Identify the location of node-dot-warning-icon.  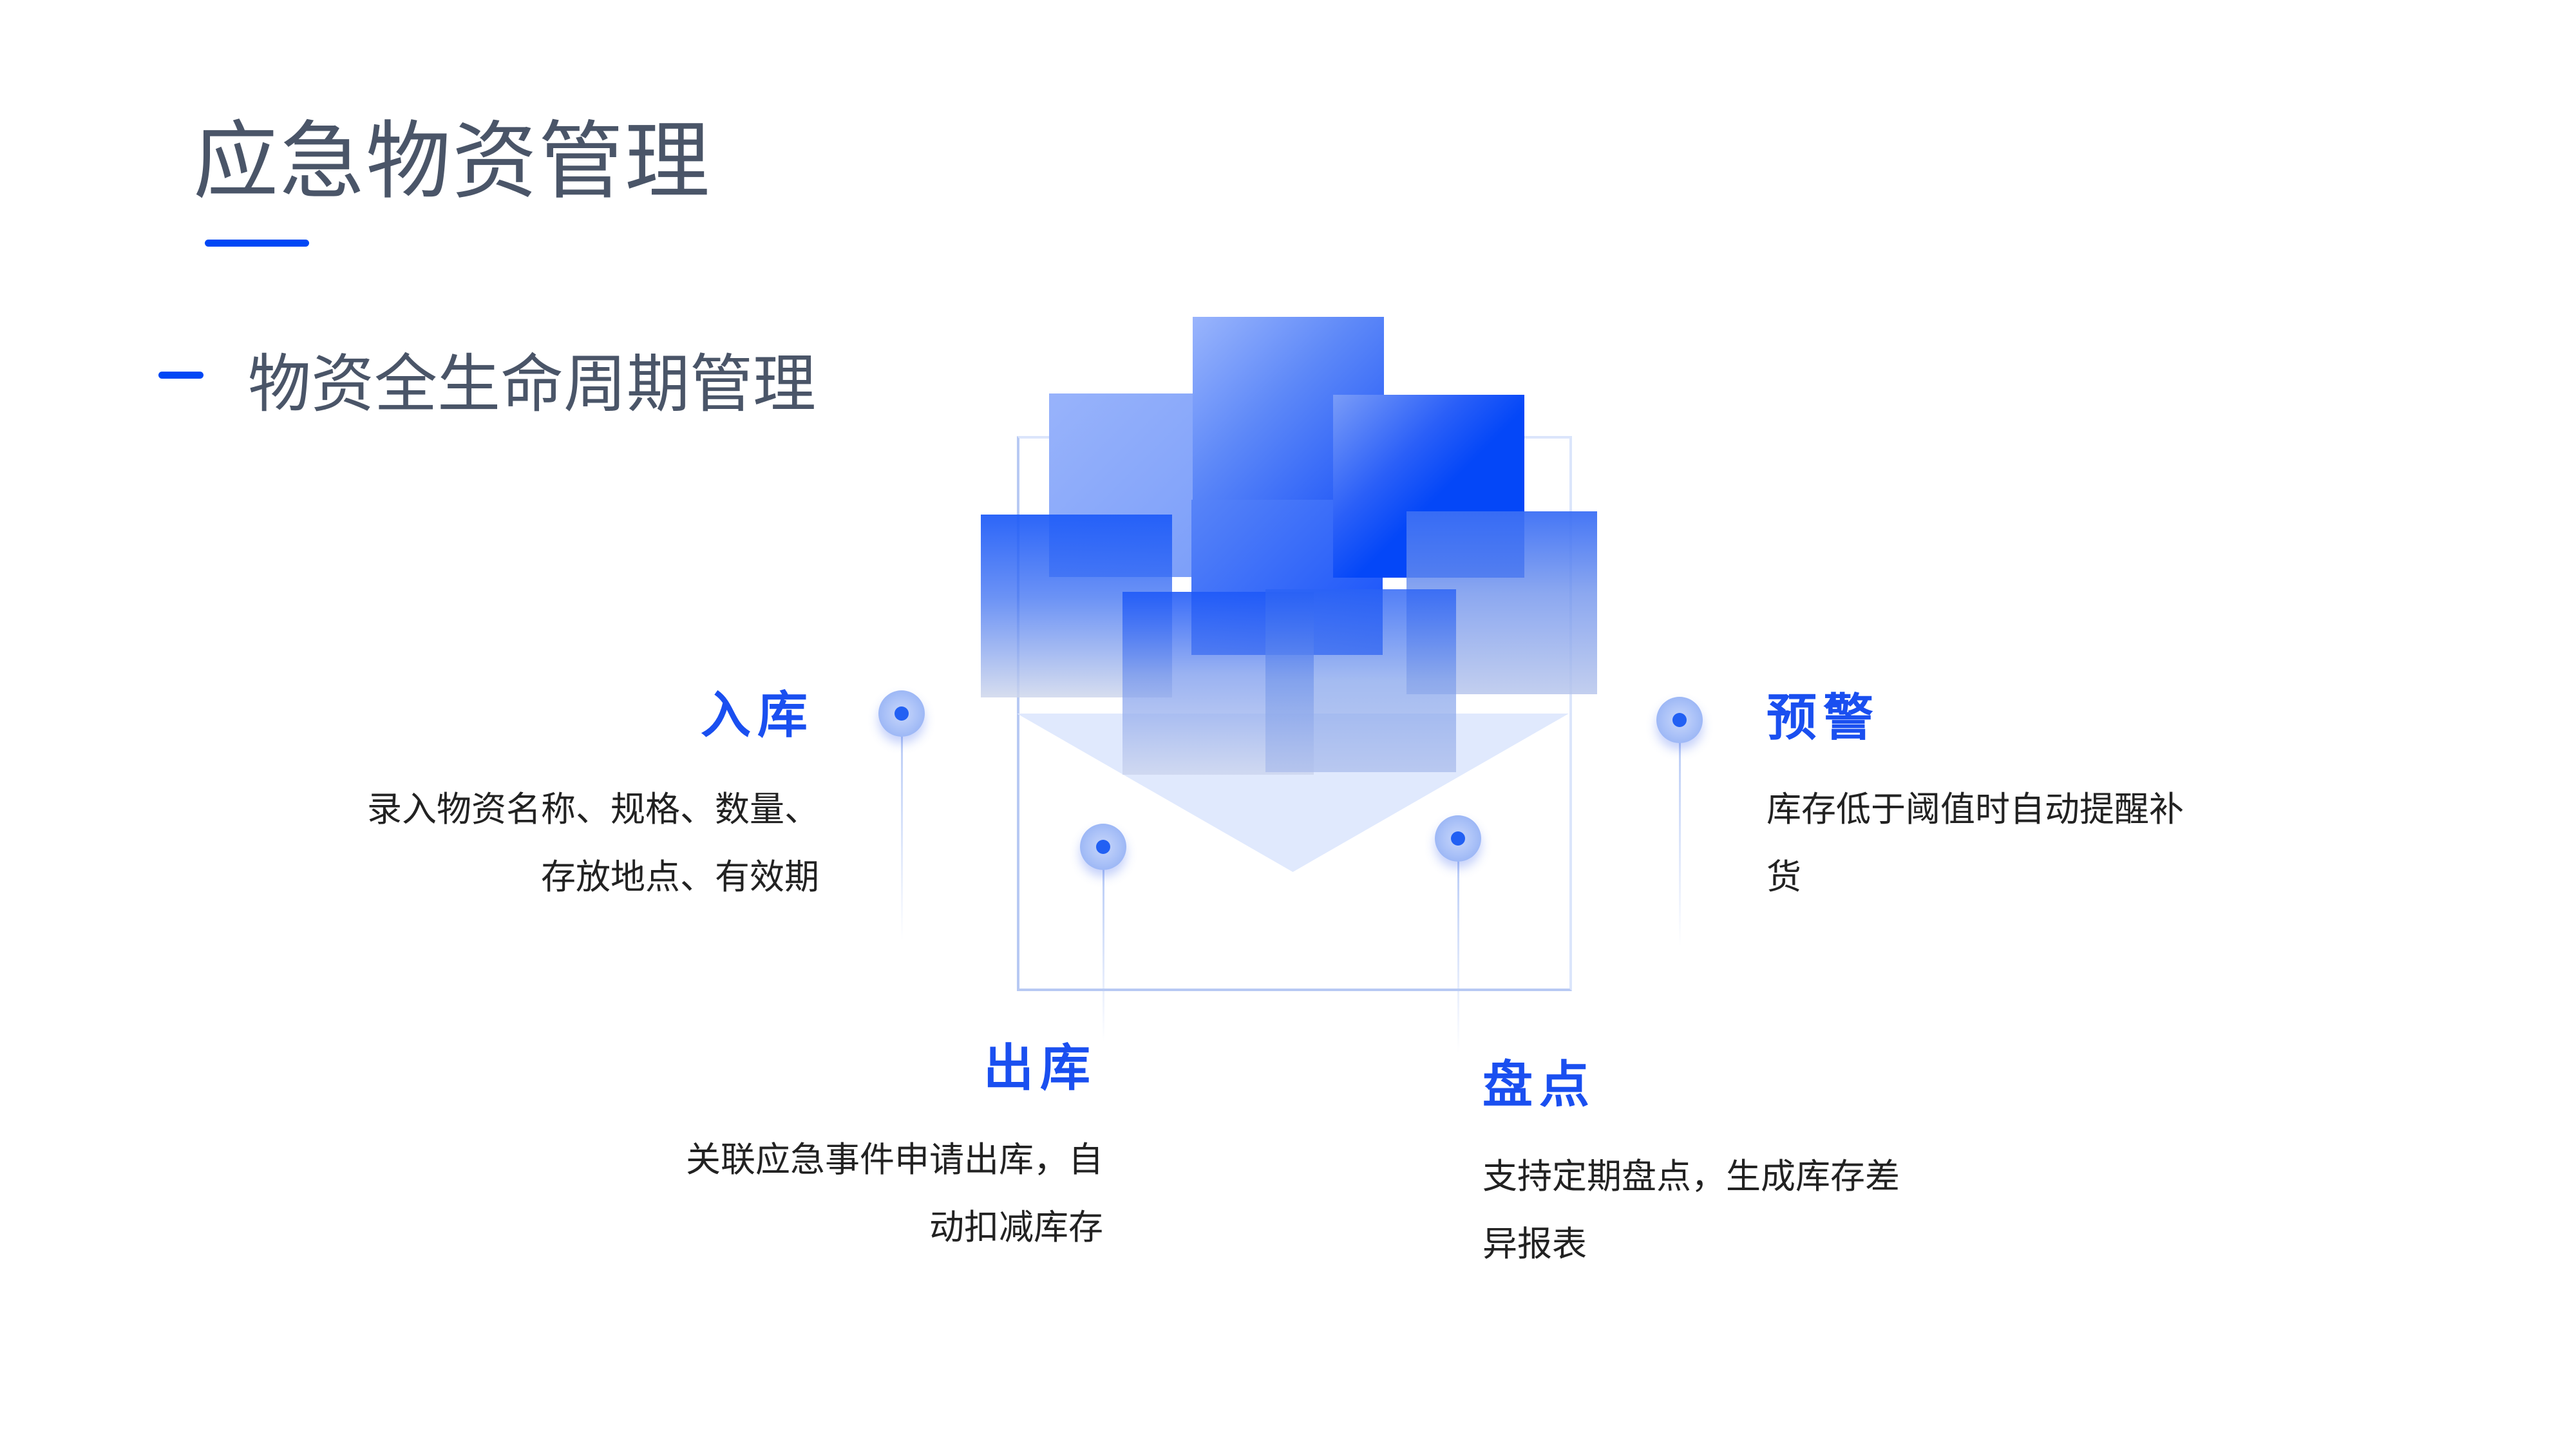
(1679, 720).